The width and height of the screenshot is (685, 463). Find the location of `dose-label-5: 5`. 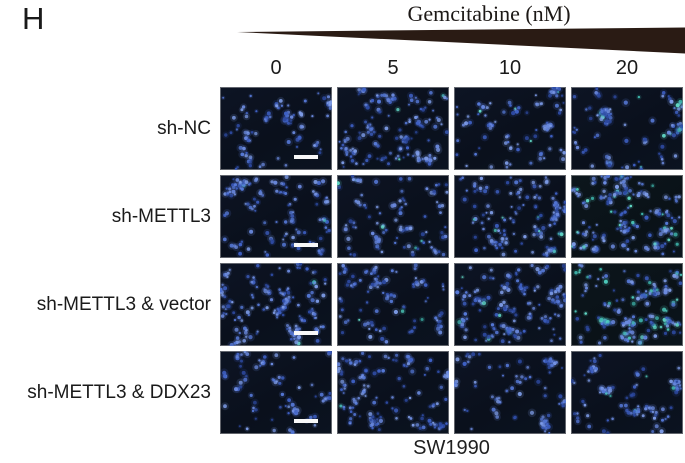

dose-label-5: 5 is located at coordinates (393, 68).